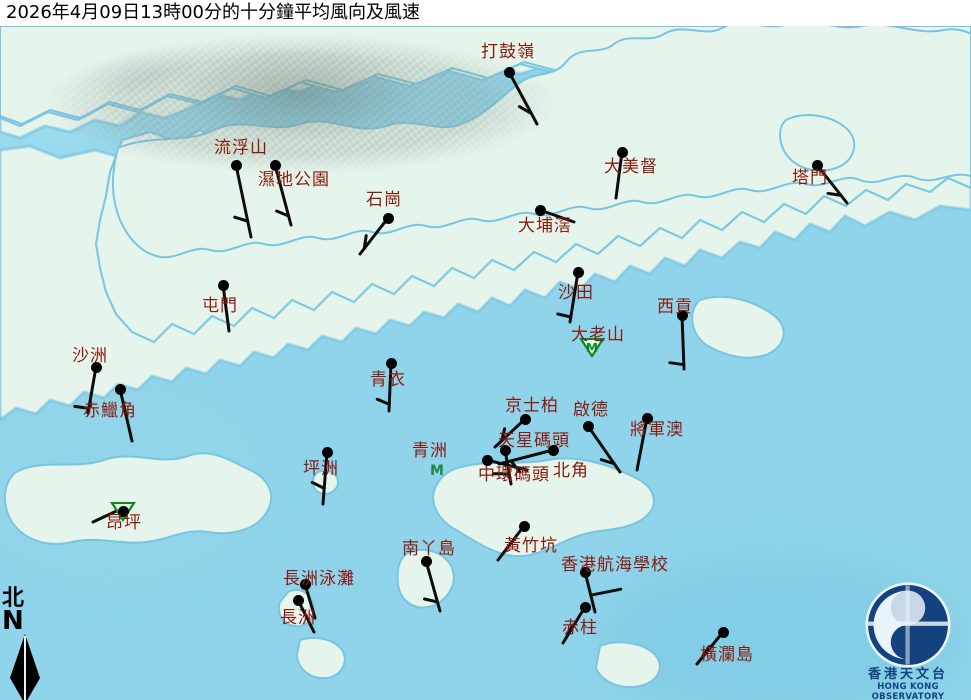  I want to click on station-label: 屯門, so click(220, 306).